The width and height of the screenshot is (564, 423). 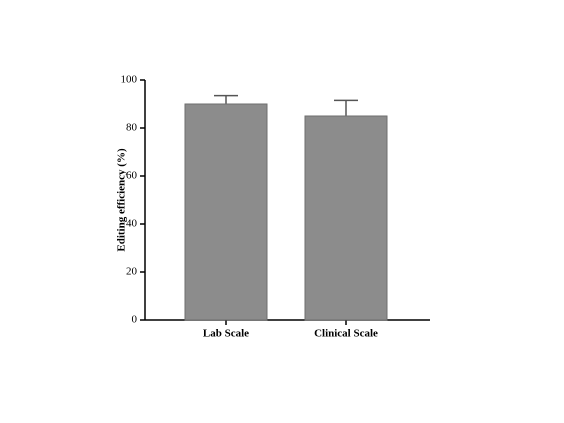 What do you see at coordinates (122, 200) in the screenshot?
I see `y-axis-label: Editing efficiency (%)` at bounding box center [122, 200].